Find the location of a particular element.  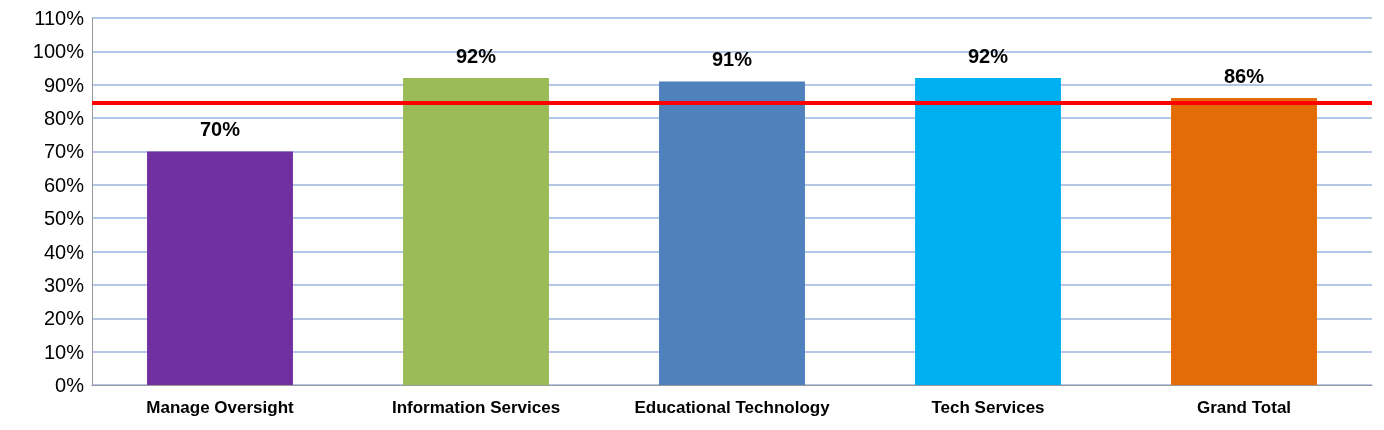

y-tick-label: 50% is located at coordinates (64, 218).